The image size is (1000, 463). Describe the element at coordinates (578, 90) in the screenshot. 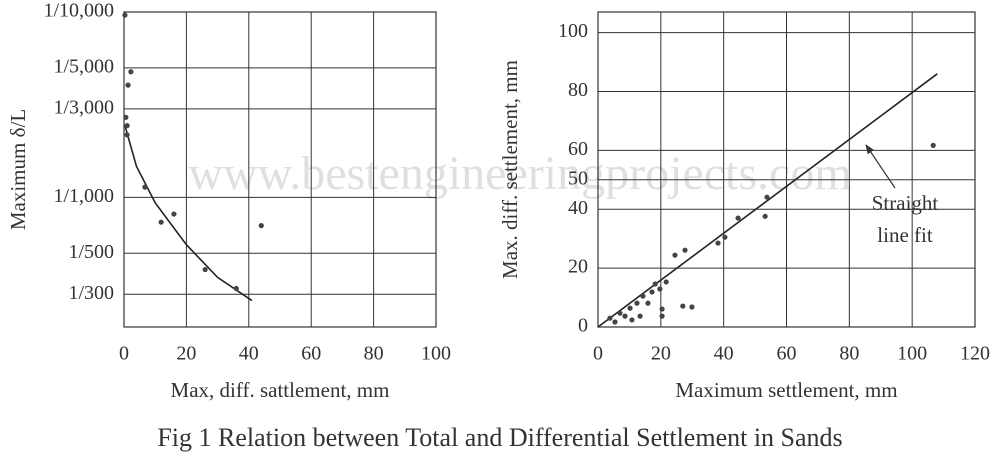

I see `y-tick-label: 80` at that location.